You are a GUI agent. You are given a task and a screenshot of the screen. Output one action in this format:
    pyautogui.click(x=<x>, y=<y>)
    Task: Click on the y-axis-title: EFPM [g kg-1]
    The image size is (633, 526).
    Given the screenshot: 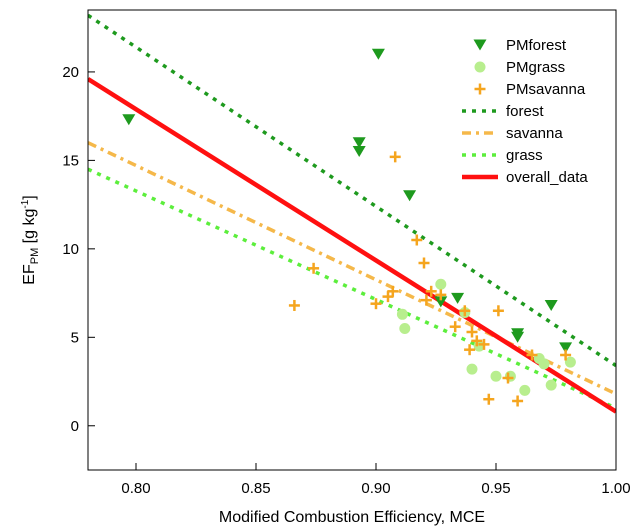 What is the action you would take?
    pyautogui.click(x=30, y=239)
    